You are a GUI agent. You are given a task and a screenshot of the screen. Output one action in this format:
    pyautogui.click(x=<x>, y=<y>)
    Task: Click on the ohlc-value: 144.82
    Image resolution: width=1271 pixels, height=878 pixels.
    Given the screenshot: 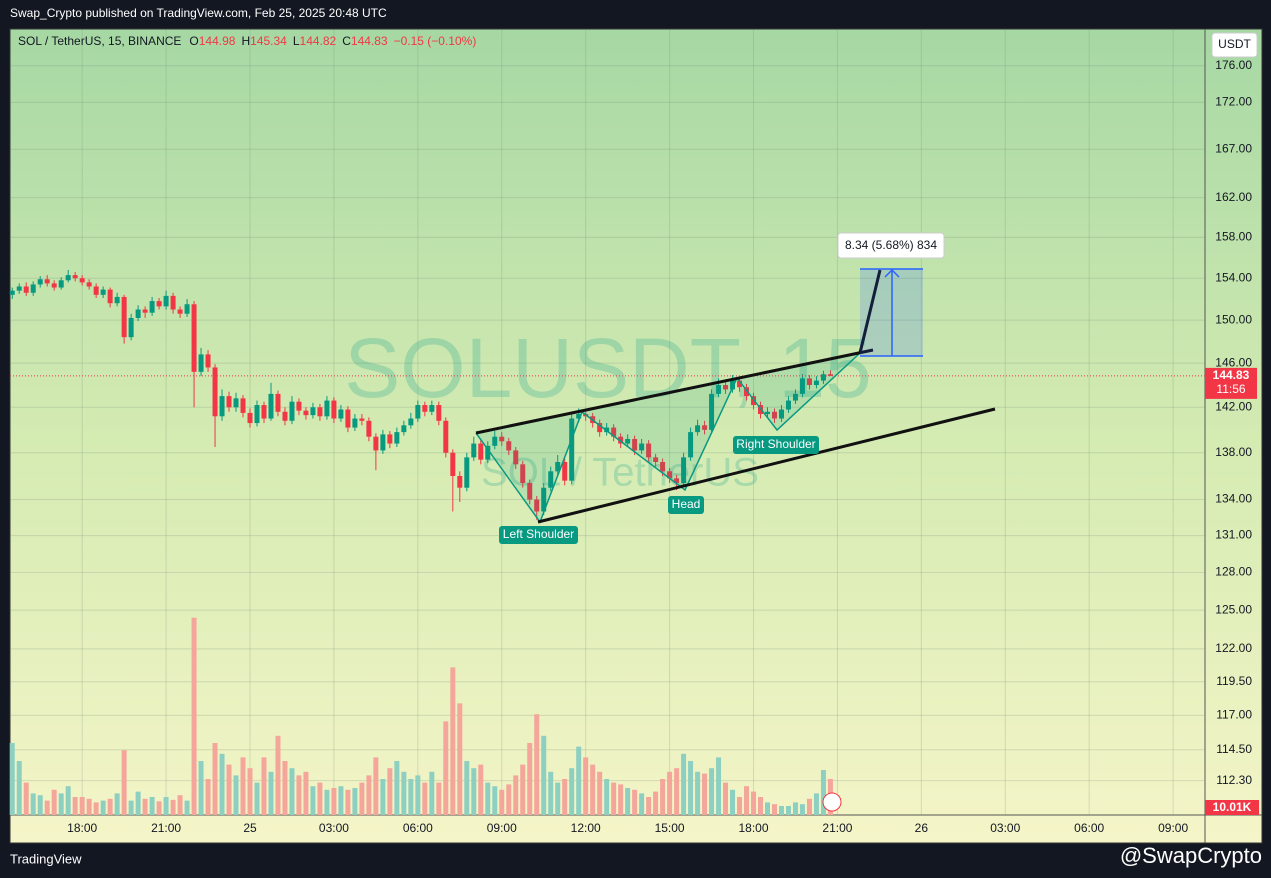 What is the action you would take?
    pyautogui.click(x=318, y=41)
    